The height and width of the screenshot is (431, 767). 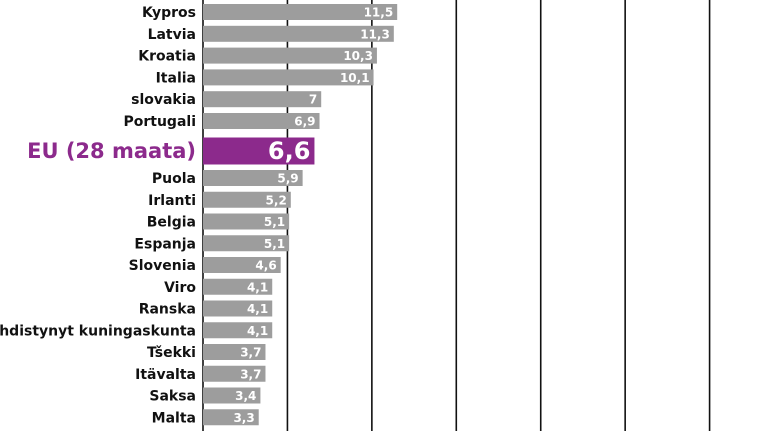 What do you see at coordinates (111, 151) in the screenshot?
I see `category-label: EU (28 maata)` at bounding box center [111, 151].